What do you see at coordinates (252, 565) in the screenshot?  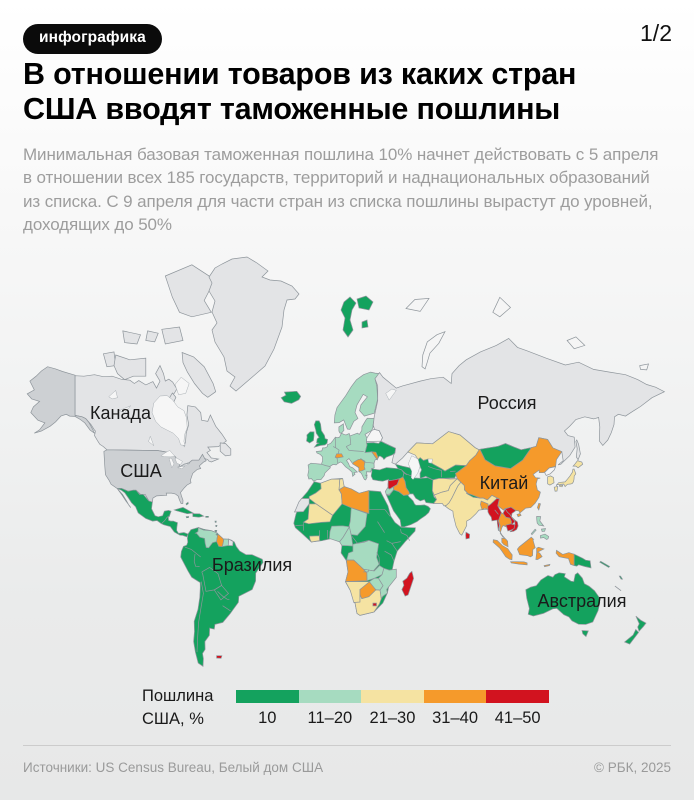 I see `svg-text: Бразилия` at bounding box center [252, 565].